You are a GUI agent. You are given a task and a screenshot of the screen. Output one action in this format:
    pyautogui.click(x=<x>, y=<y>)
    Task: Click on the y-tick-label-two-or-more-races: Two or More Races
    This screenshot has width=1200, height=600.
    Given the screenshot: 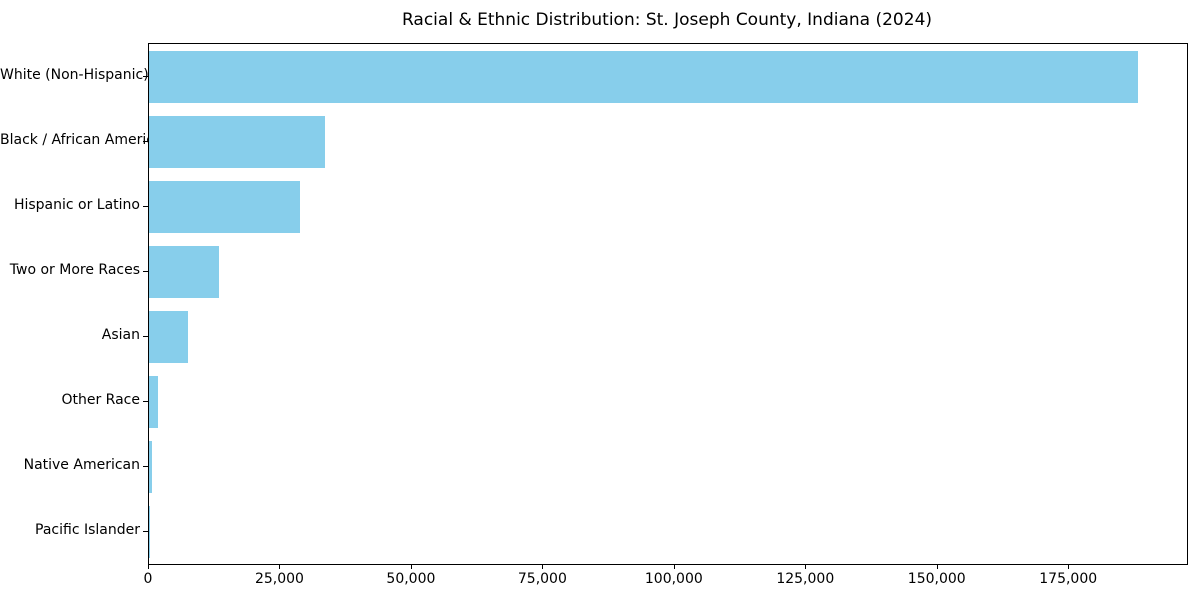 What is the action you would take?
    pyautogui.click(x=74, y=269)
    